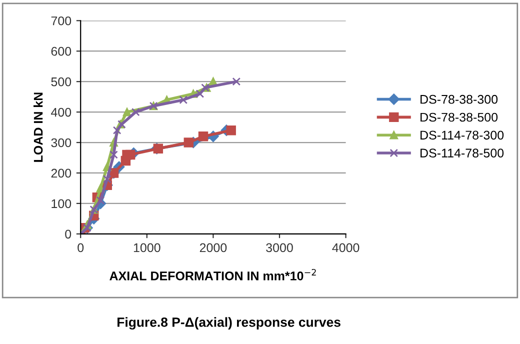  Describe the element at coordinates (229, 323) in the screenshot. I see `text: Figure.8 P-Δ(axial) response curves` at that location.